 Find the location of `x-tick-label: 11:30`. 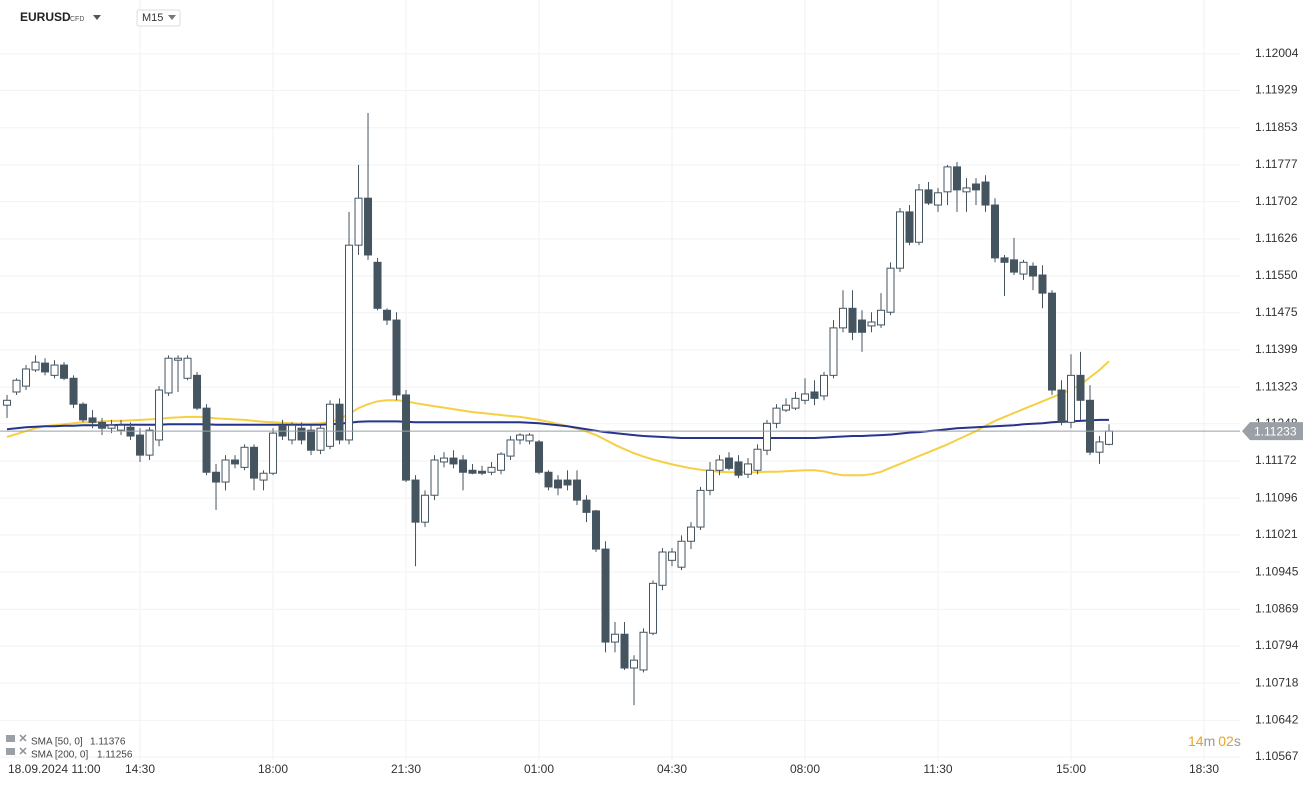

x-tick-label: 11:30 is located at coordinates (937, 769).